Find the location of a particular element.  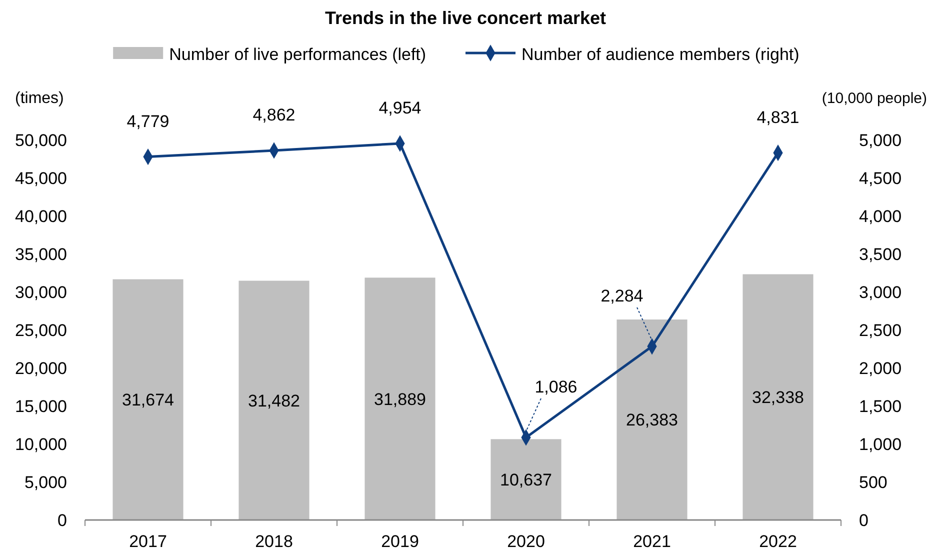

legend-label: Number of live performances (left) is located at coordinates (297, 54).